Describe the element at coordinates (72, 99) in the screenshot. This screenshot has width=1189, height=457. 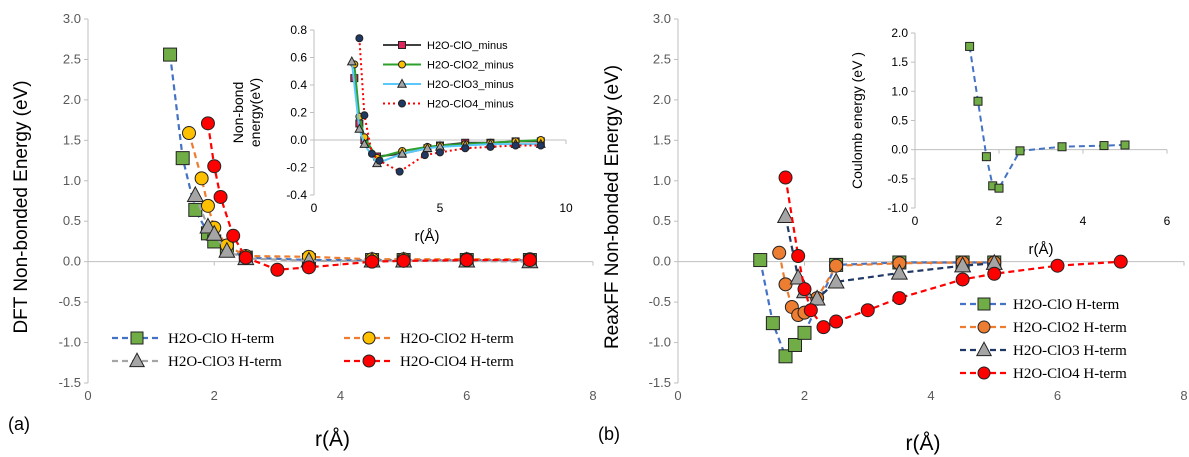
I see `panel-a-y-tick-label: 2.0` at that location.